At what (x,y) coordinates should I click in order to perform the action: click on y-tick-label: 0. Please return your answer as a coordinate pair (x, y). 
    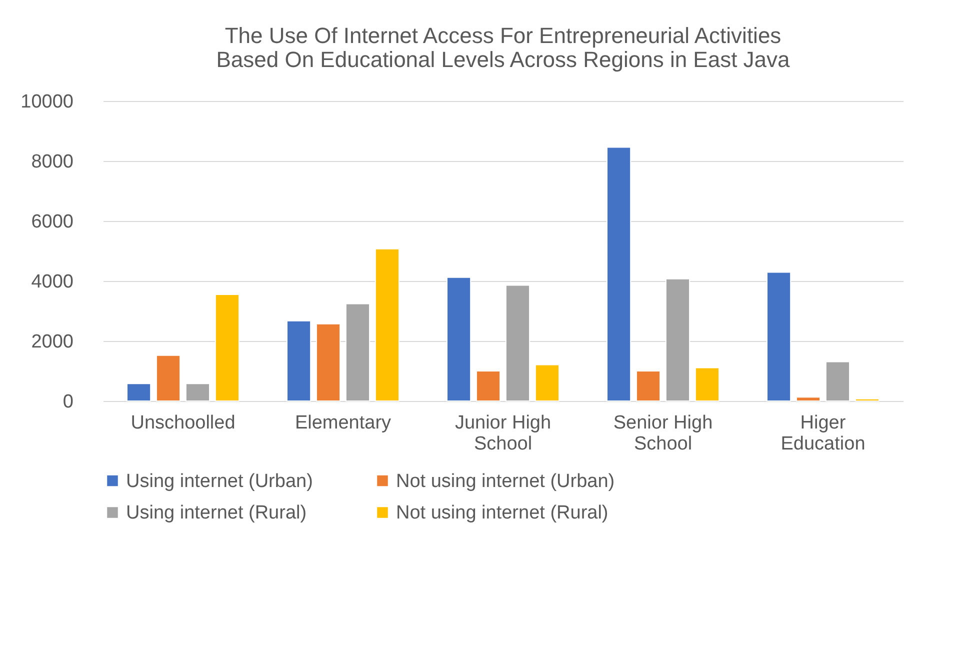
    Looking at the image, I should click on (68, 402).